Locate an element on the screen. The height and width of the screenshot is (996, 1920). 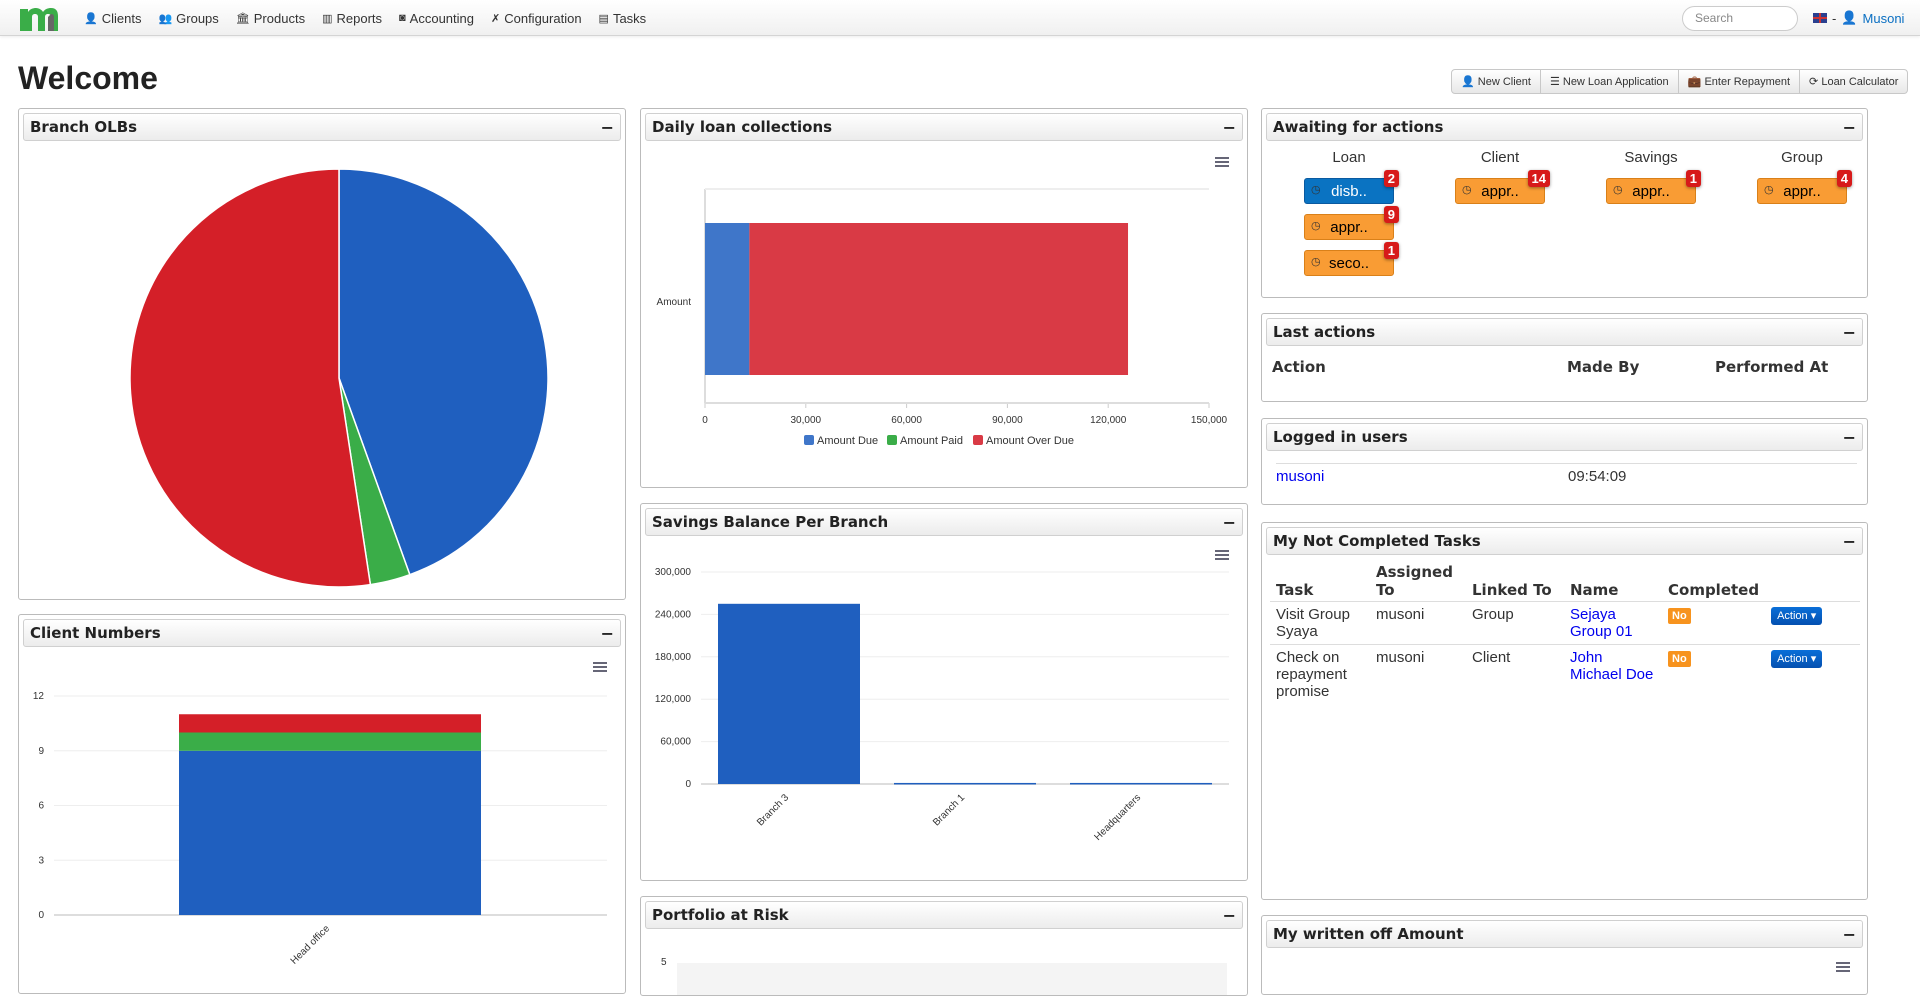
awaiting-action-button: ◷ appr.. 4 is located at coordinates (1804, 187).